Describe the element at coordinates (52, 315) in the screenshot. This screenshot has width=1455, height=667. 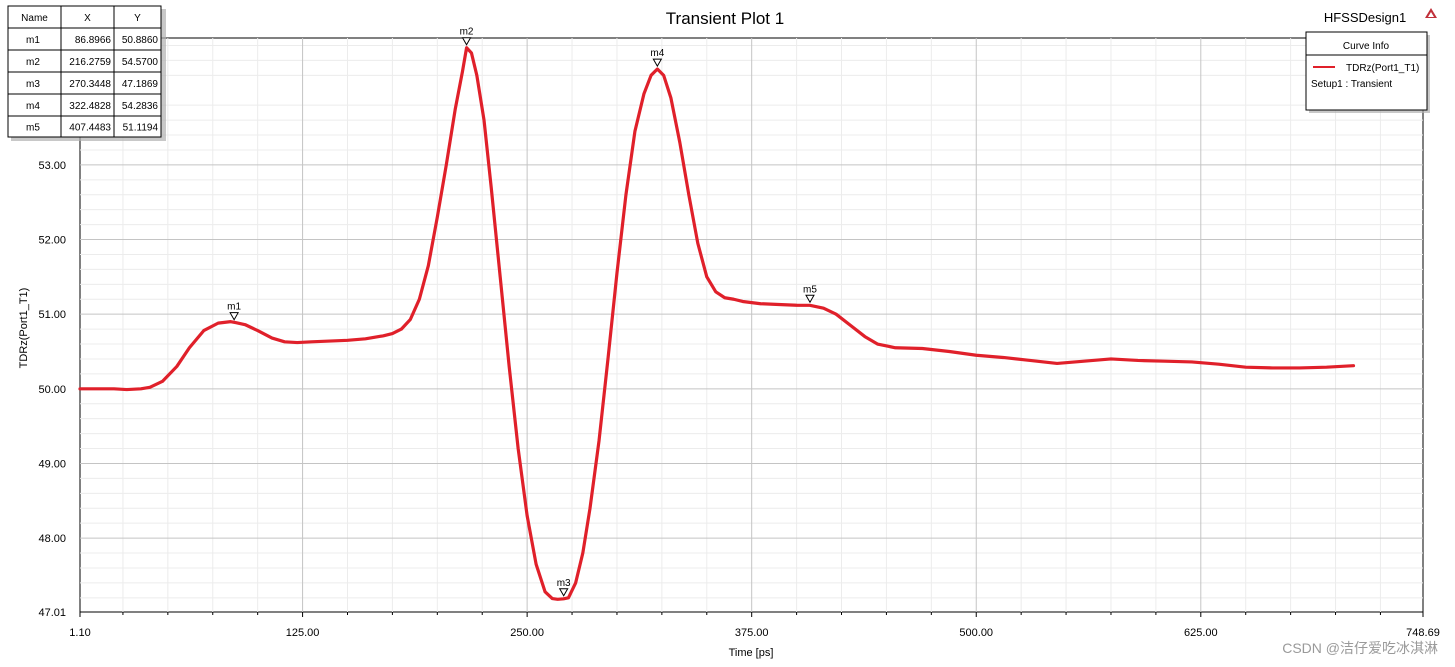
I see `y-tick-label: 51.00` at that location.